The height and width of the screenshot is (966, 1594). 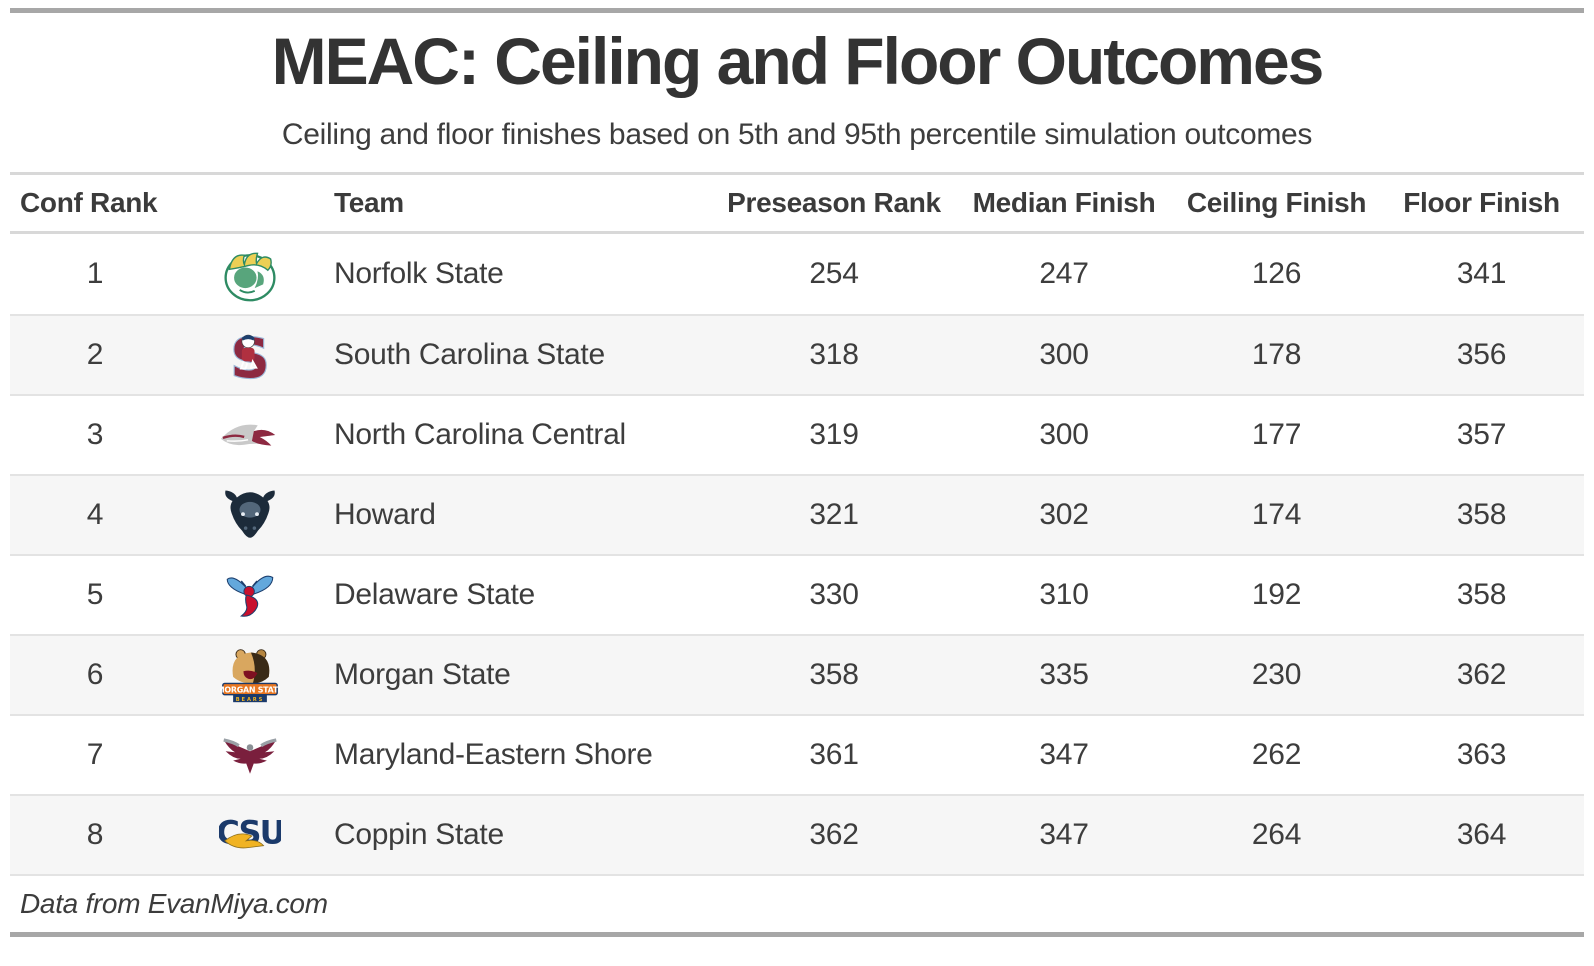 I want to click on floor-finish-value: 363, so click(x=1481, y=755).